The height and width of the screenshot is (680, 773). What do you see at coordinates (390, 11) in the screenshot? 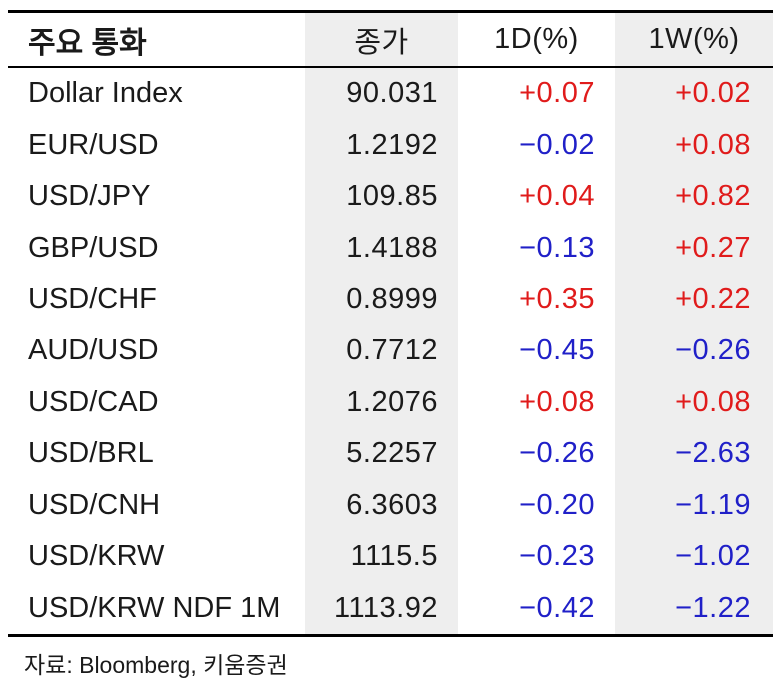
I see `table-top-rule` at bounding box center [390, 11].